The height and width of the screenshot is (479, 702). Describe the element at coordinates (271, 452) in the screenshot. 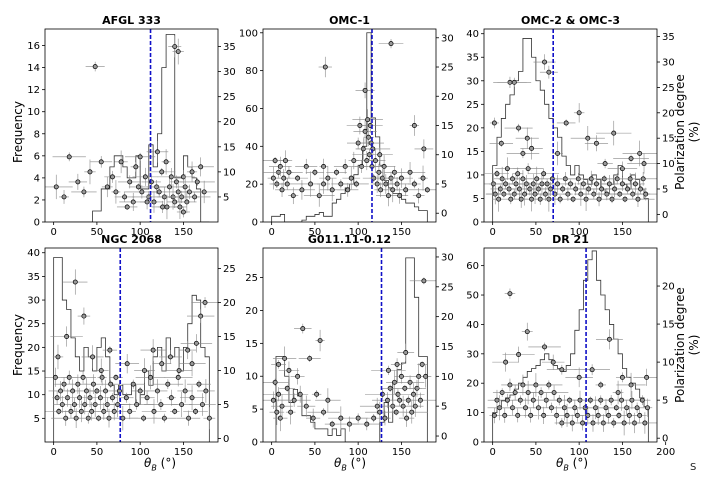

I see `x-tick-label: 0` at that location.